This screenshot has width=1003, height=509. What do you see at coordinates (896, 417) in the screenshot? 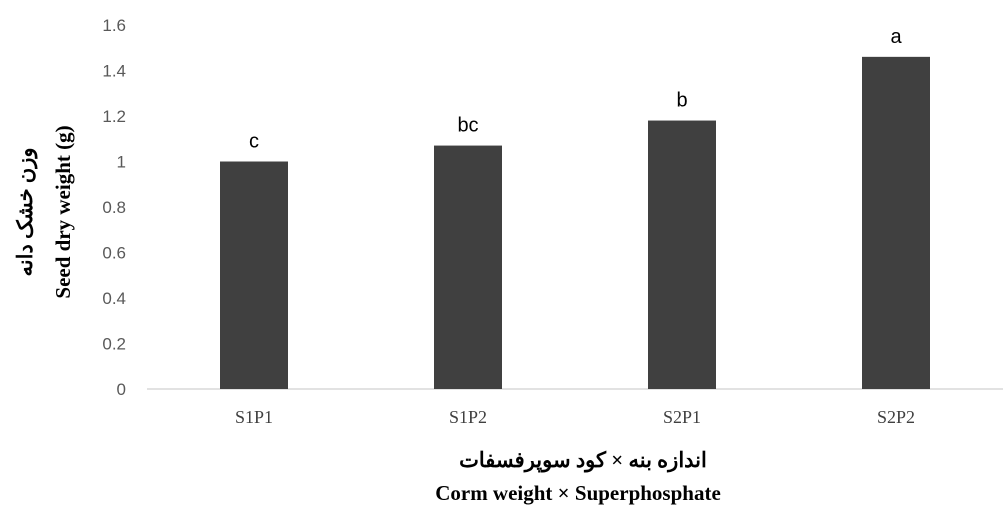
I see `x-tick-label: S2P2` at bounding box center [896, 417].